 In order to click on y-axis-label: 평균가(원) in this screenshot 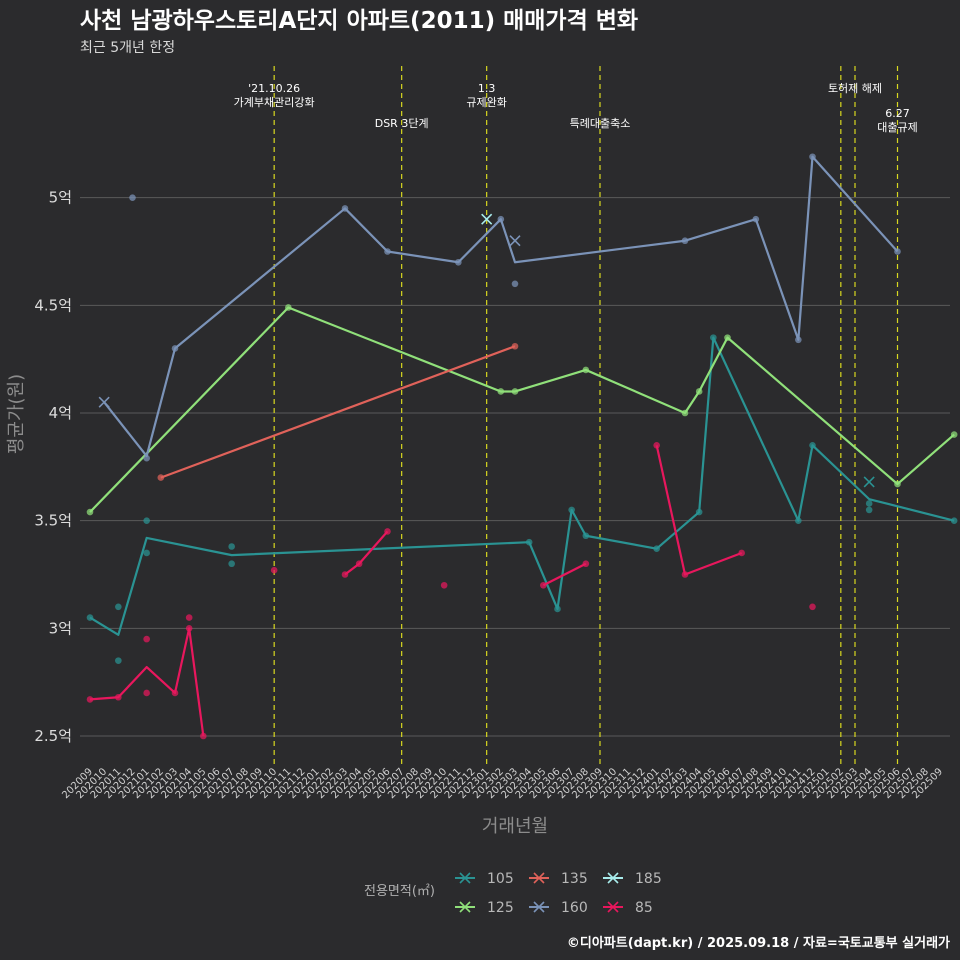, I will do `click(16, 414)`.